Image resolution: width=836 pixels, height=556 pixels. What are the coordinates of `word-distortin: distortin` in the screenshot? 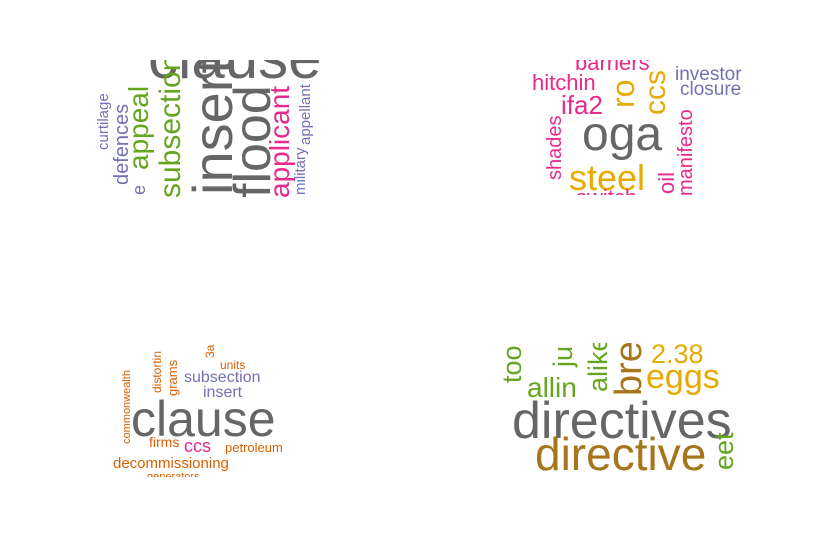 It's located at (157, 372).